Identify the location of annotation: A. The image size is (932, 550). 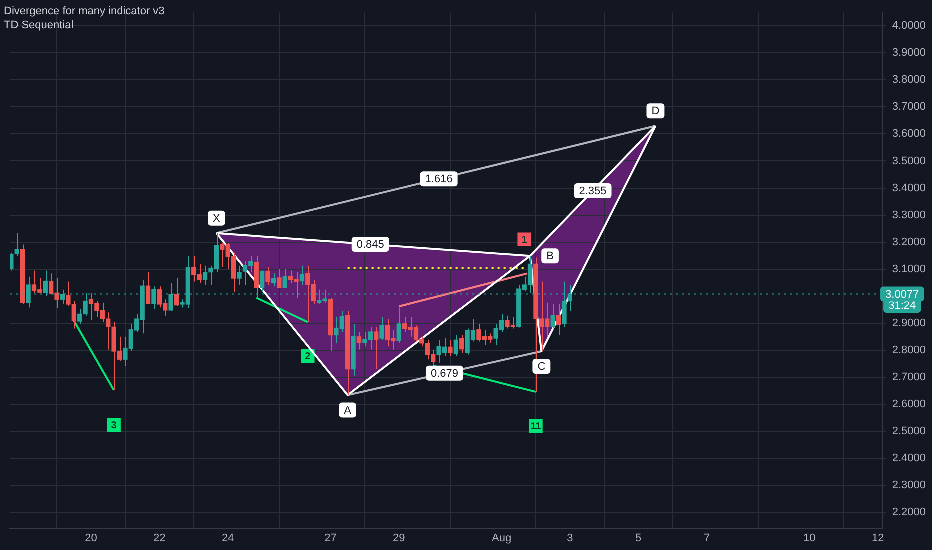
(348, 410).